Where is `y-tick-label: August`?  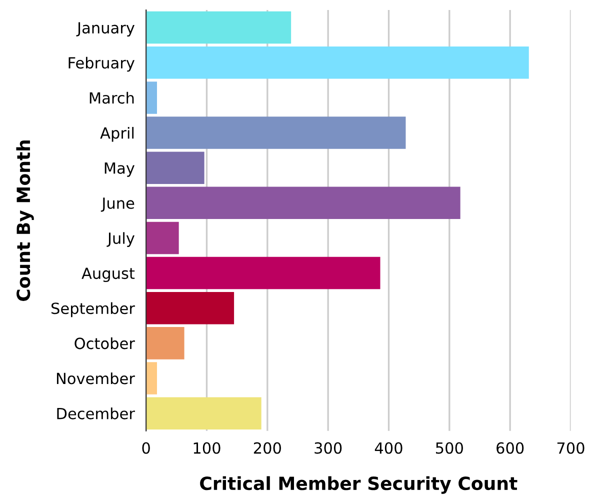 y-tick-label: August is located at coordinates (108, 275).